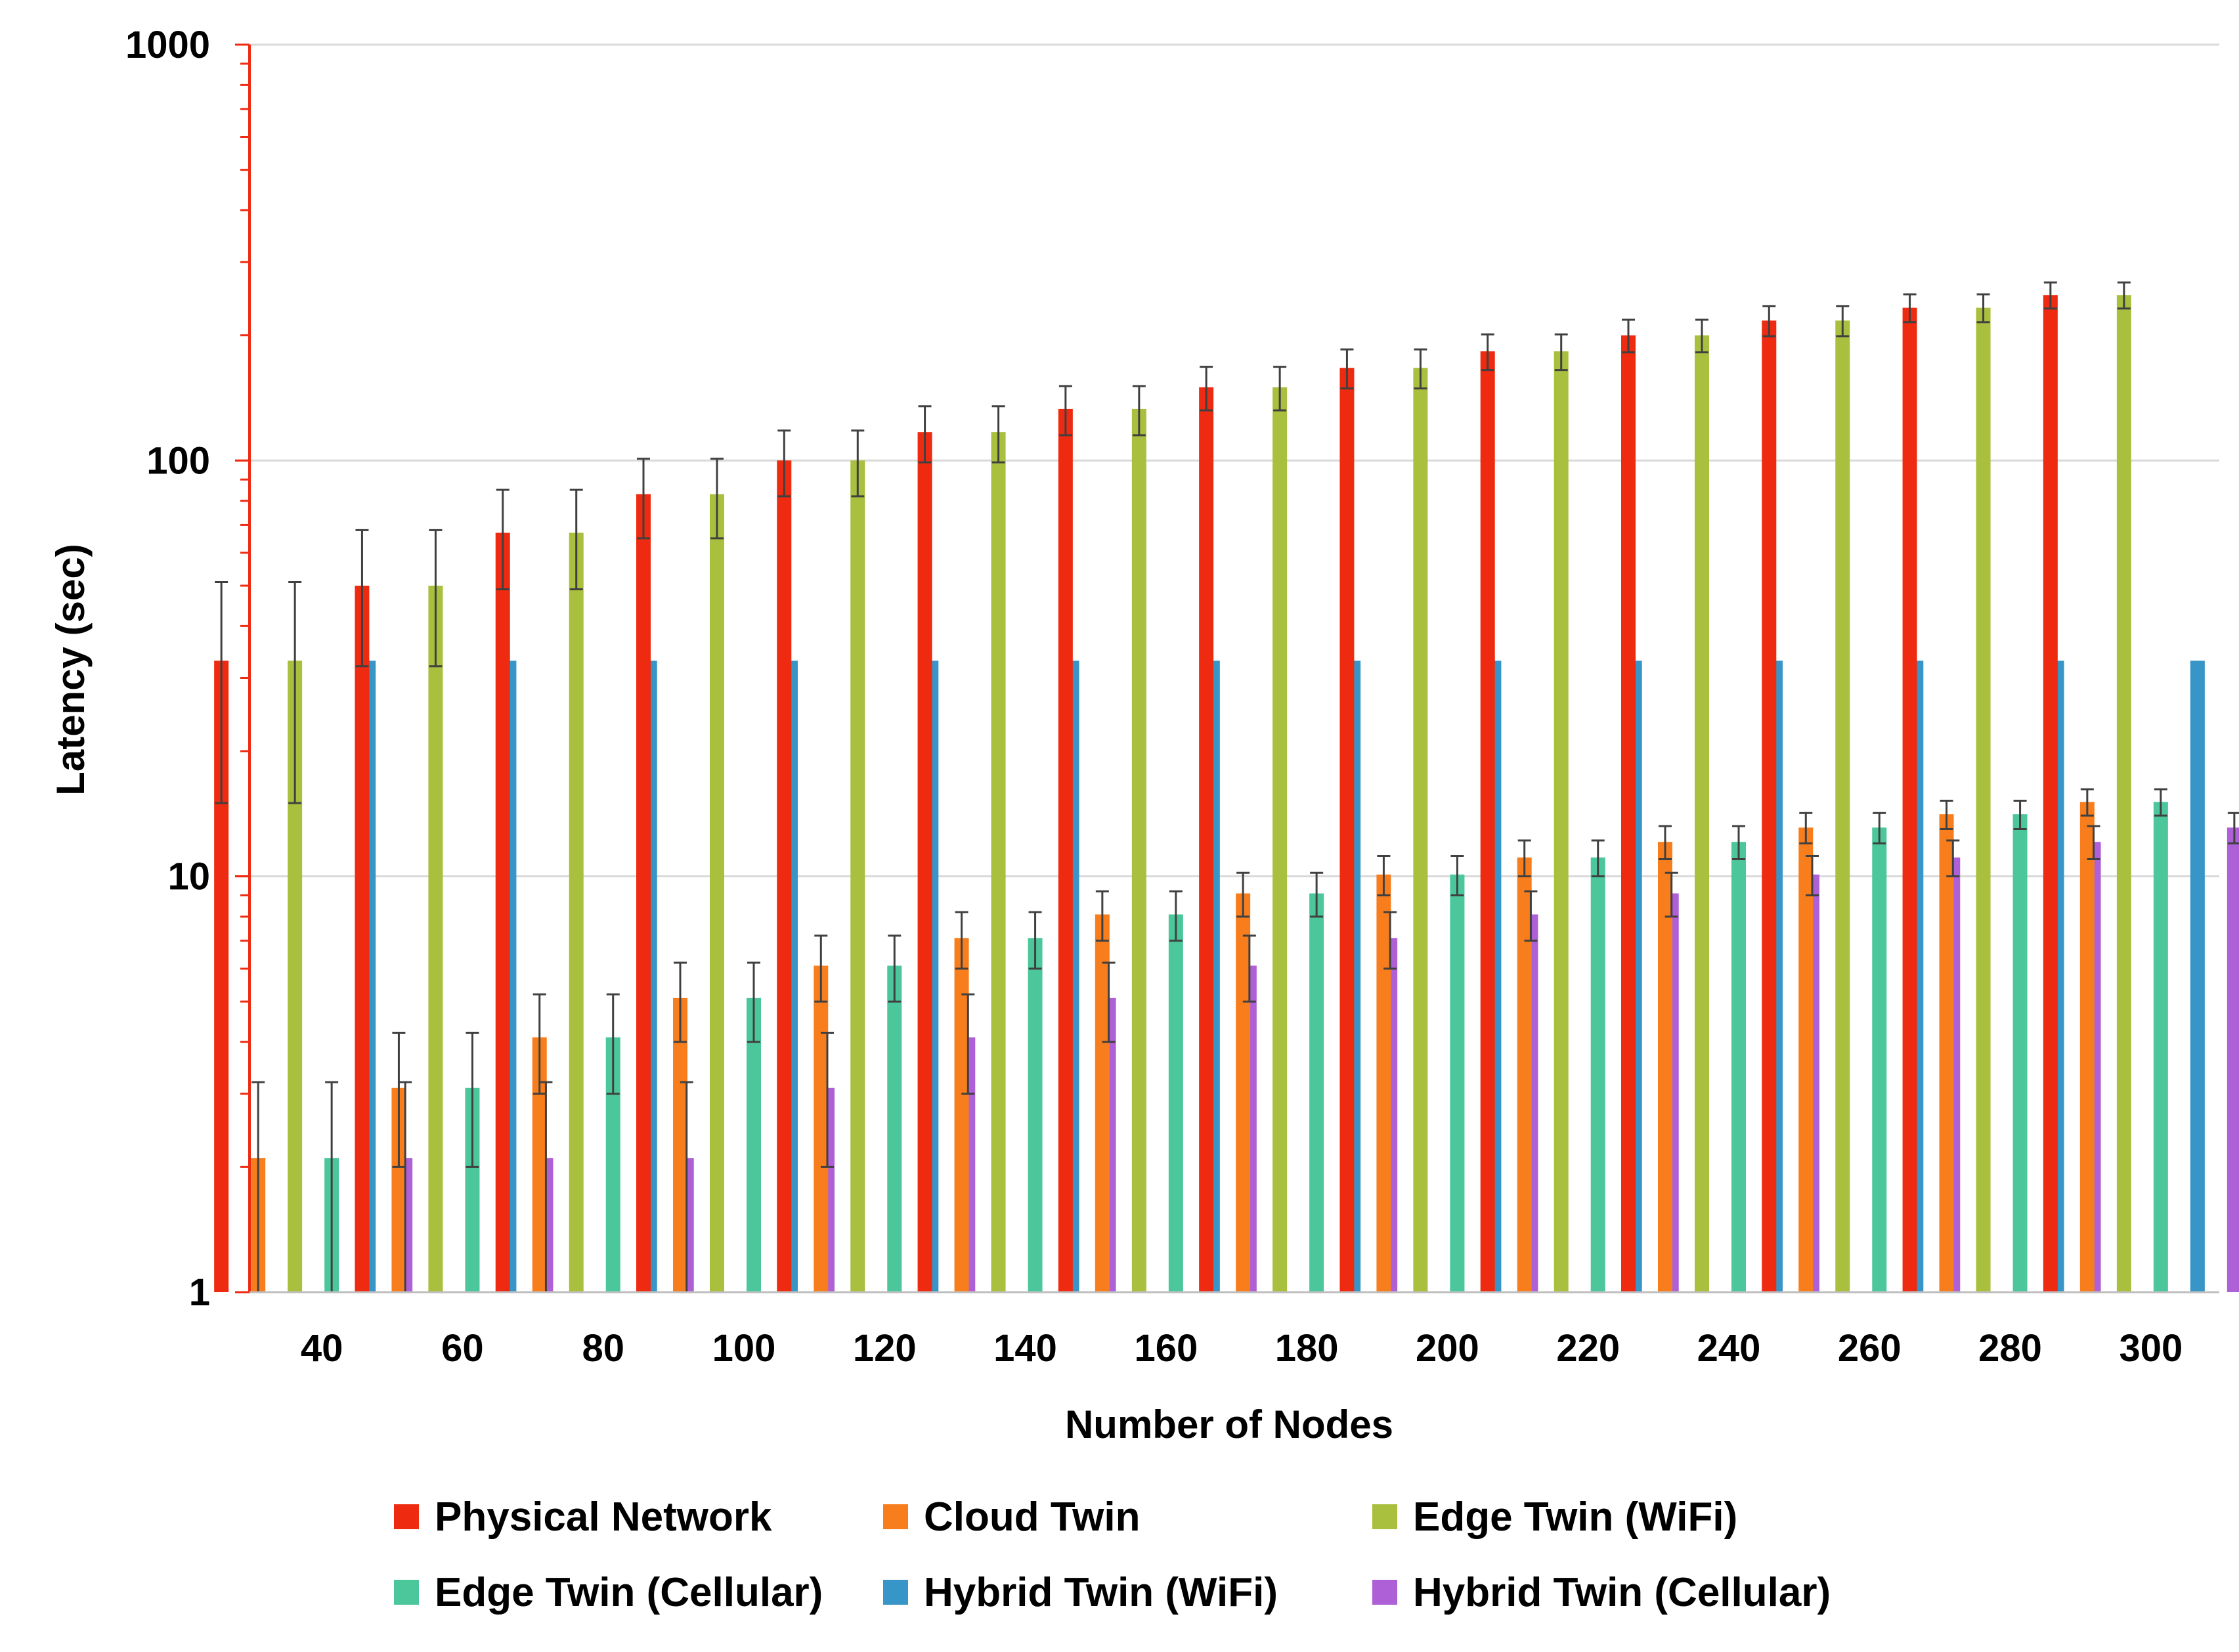 The width and height of the screenshot is (2239, 1652). What do you see at coordinates (199, 1292) in the screenshot?
I see `y-tick-label: 1` at bounding box center [199, 1292].